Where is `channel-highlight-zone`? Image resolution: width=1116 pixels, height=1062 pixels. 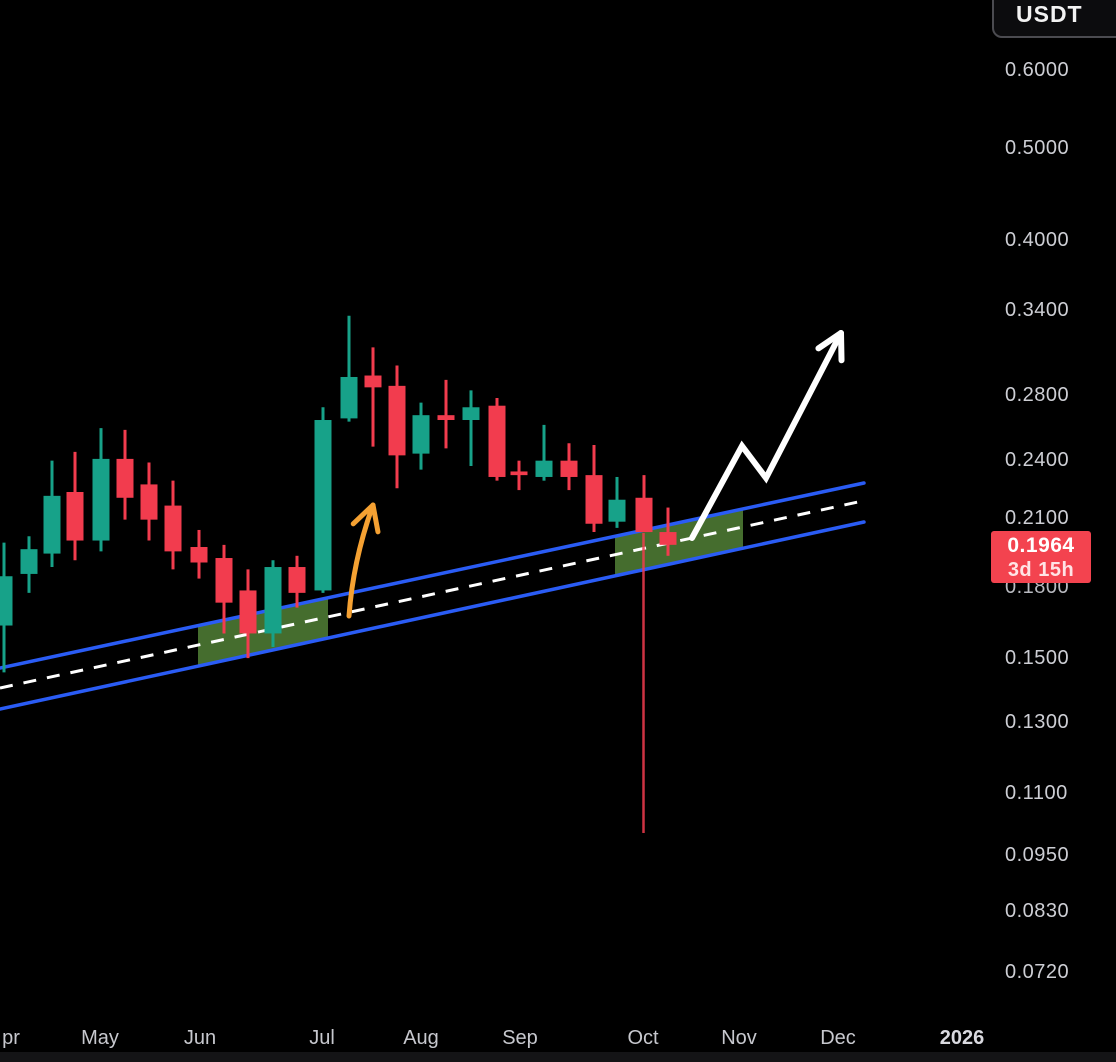 channel-highlight-zone is located at coordinates (679, 542).